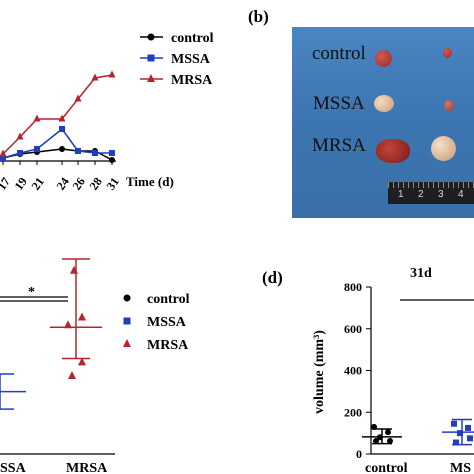  I want to click on y-axis-ticks: 0 200 400 600 800, so click(357, 370).